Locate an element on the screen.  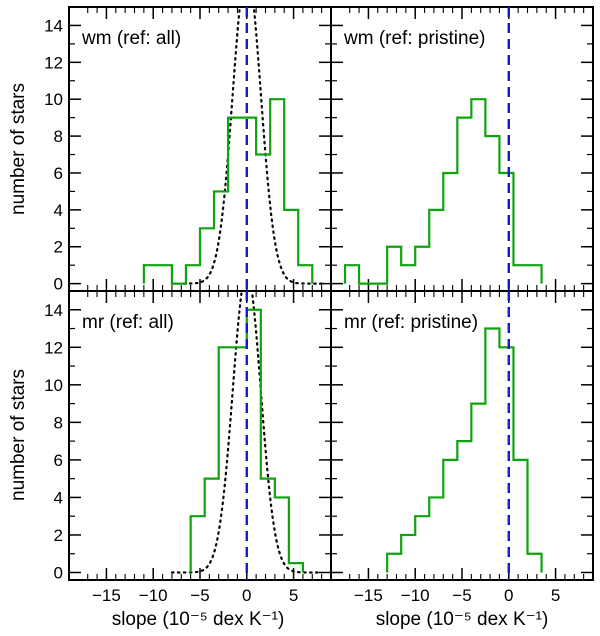
panel-title: mr (ref: all) is located at coordinates (128, 322).